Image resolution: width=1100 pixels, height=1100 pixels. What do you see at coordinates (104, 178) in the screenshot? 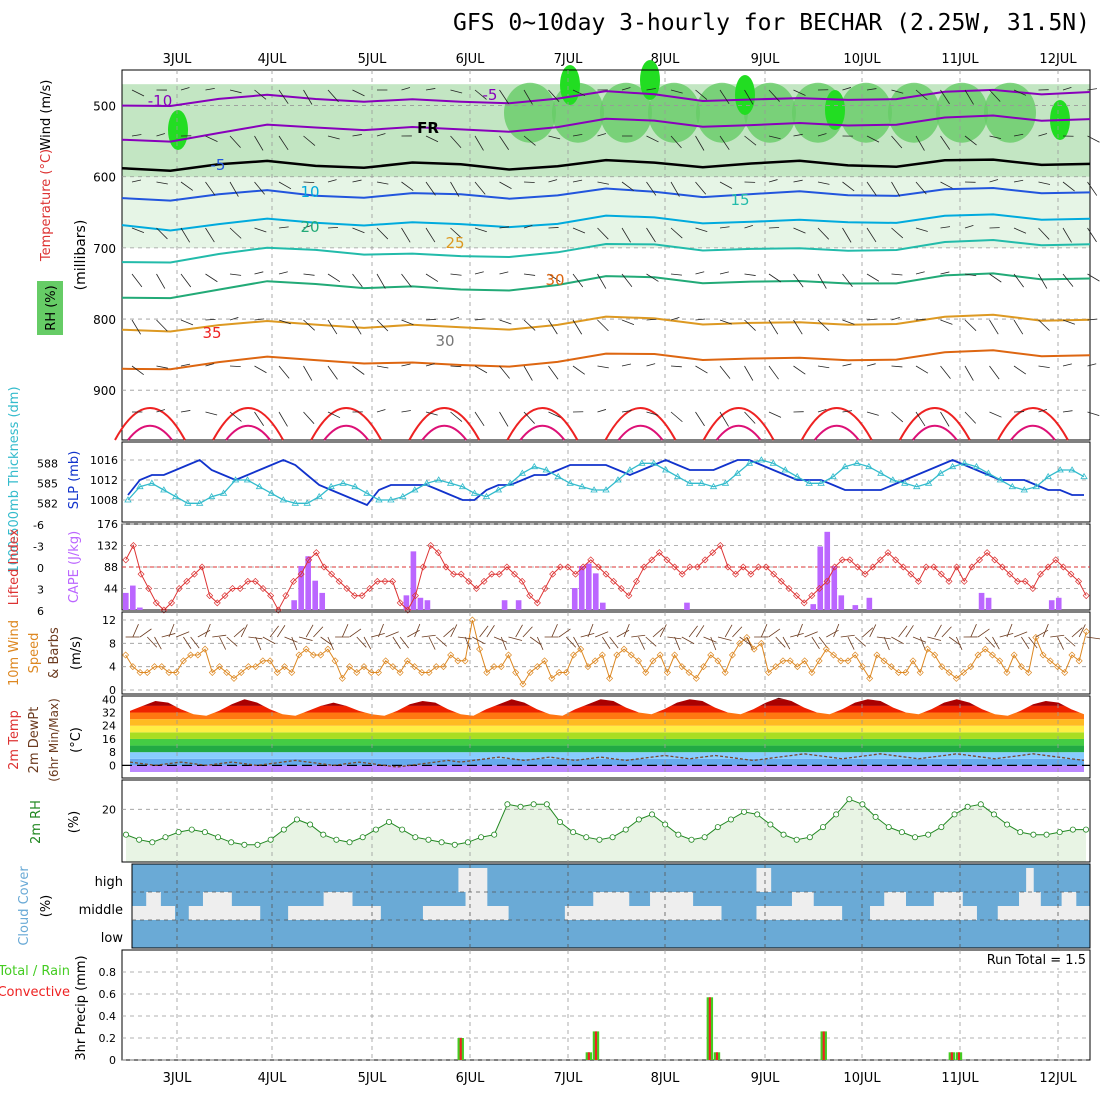
I see `pressure-tick-label: 600` at bounding box center [104, 178].